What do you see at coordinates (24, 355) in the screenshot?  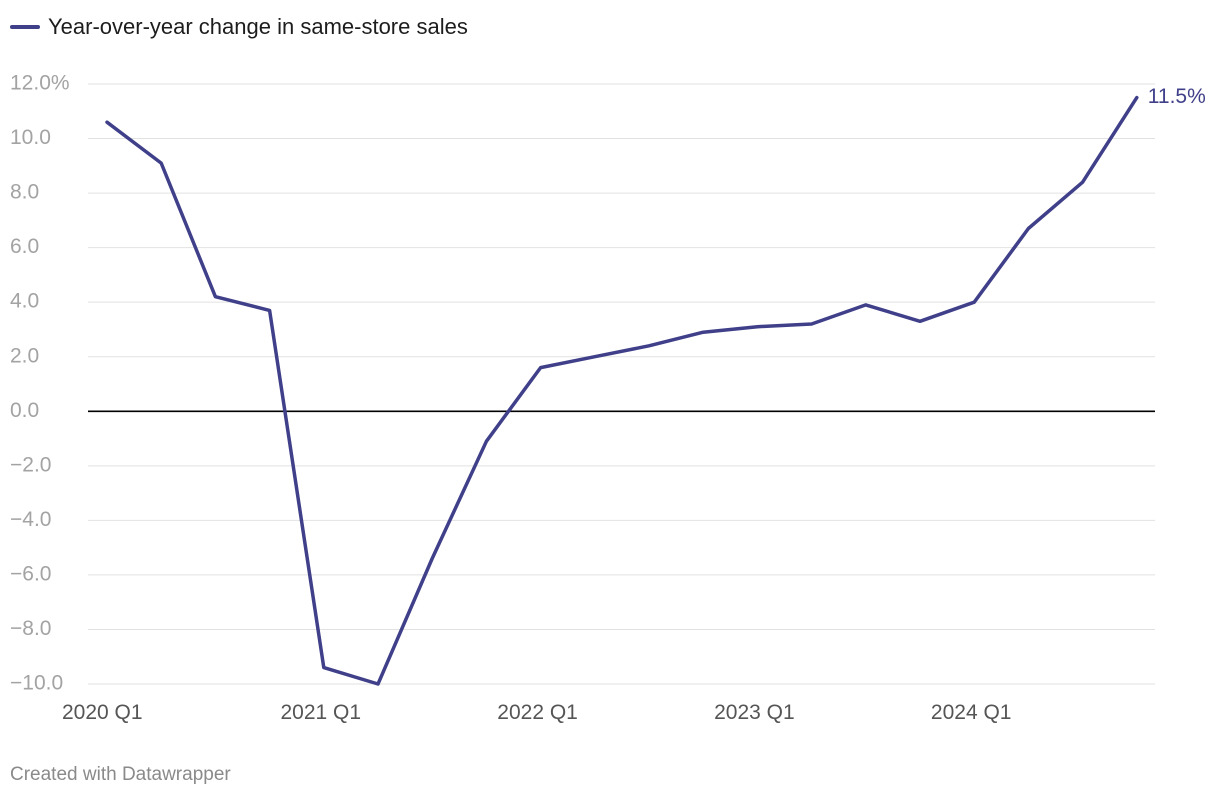 I see `y-tick-label: 2.0` at bounding box center [24, 355].